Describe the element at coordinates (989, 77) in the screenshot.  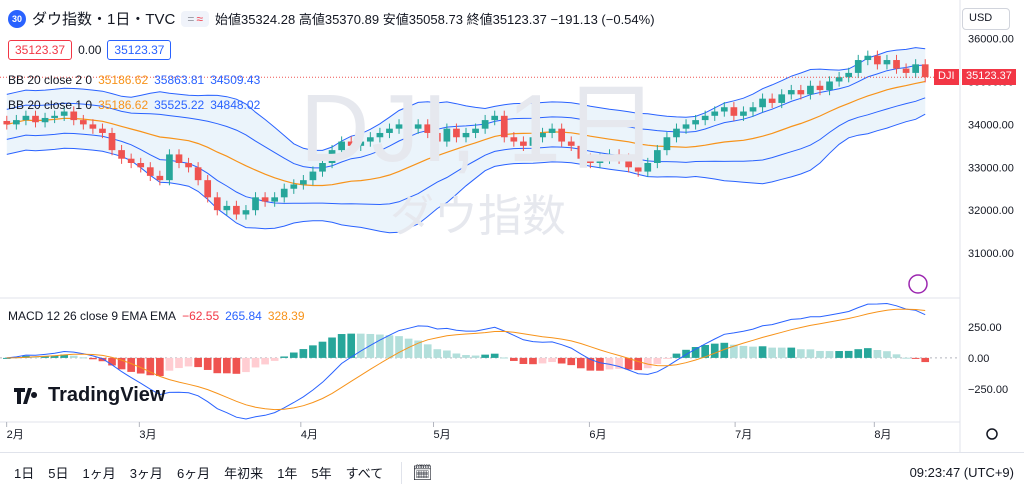
I see `last-price-label: 35123.37` at that location.